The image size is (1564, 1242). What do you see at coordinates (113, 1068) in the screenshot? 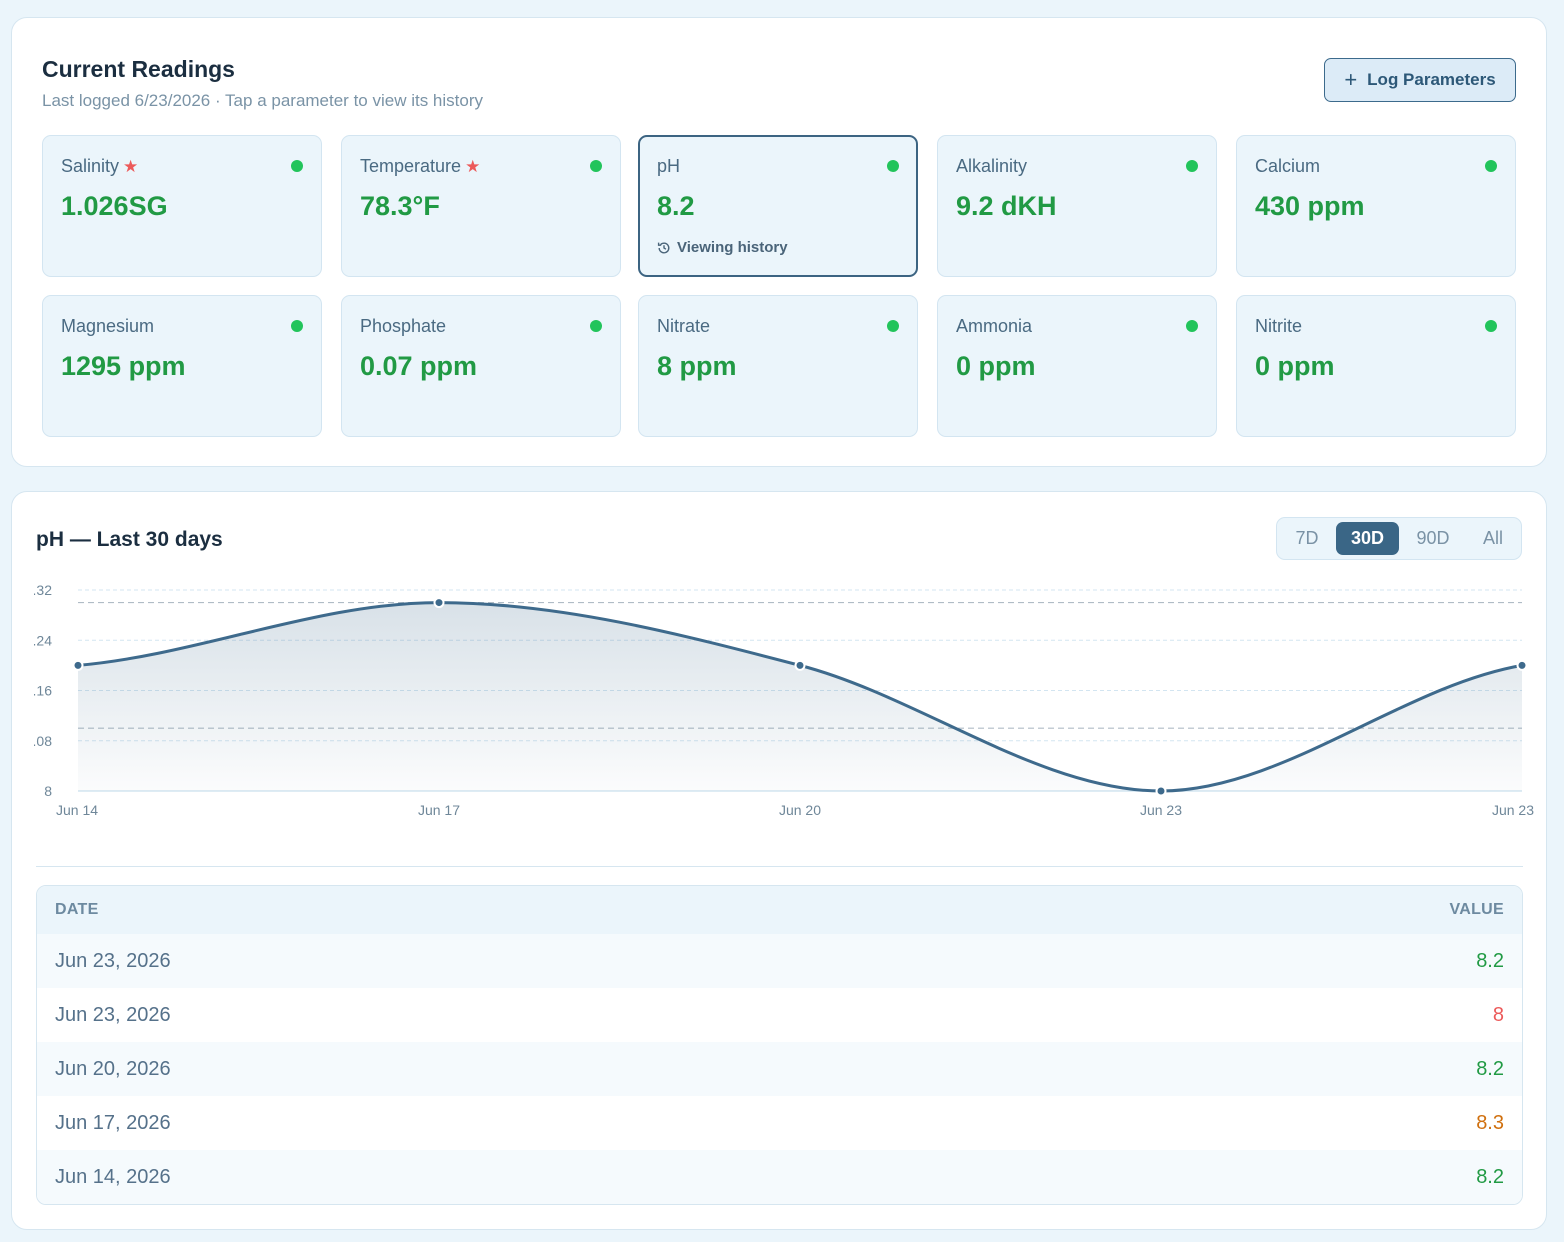
I see `row-date: Jun 20, 2026` at bounding box center [113, 1068].